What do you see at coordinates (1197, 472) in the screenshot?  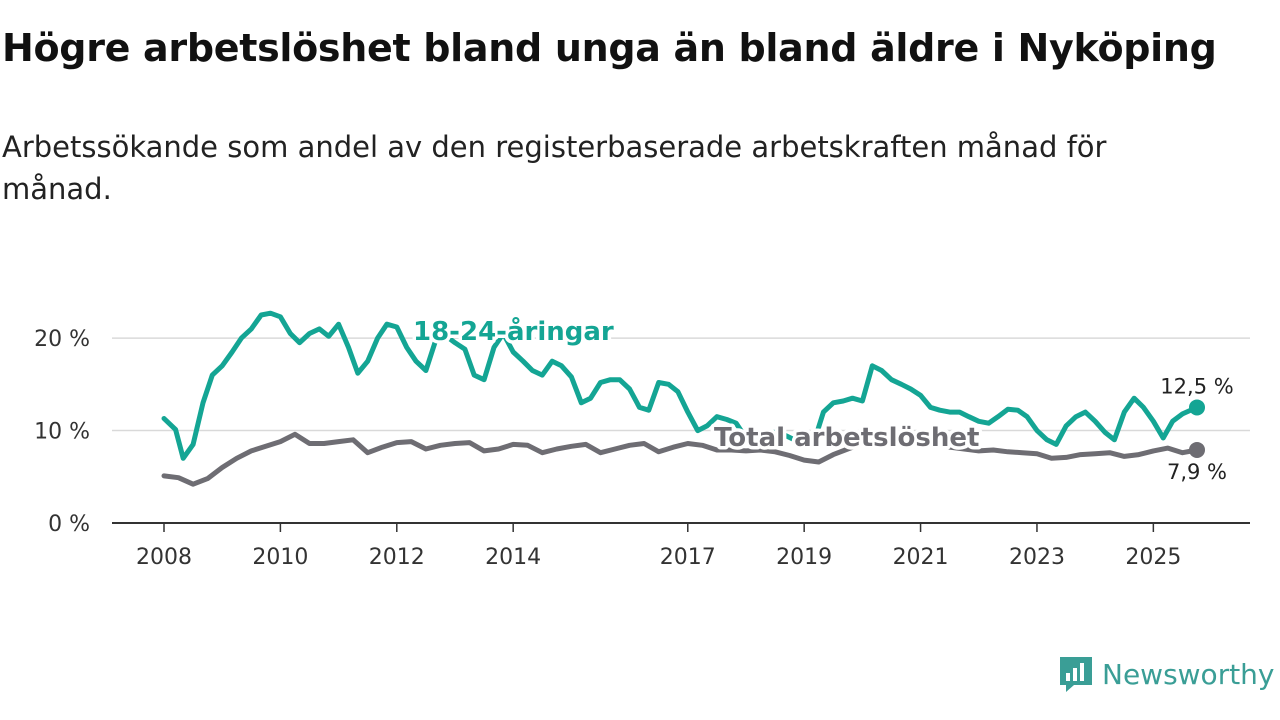 I see `end-value-label: 7,9 %` at bounding box center [1197, 472].